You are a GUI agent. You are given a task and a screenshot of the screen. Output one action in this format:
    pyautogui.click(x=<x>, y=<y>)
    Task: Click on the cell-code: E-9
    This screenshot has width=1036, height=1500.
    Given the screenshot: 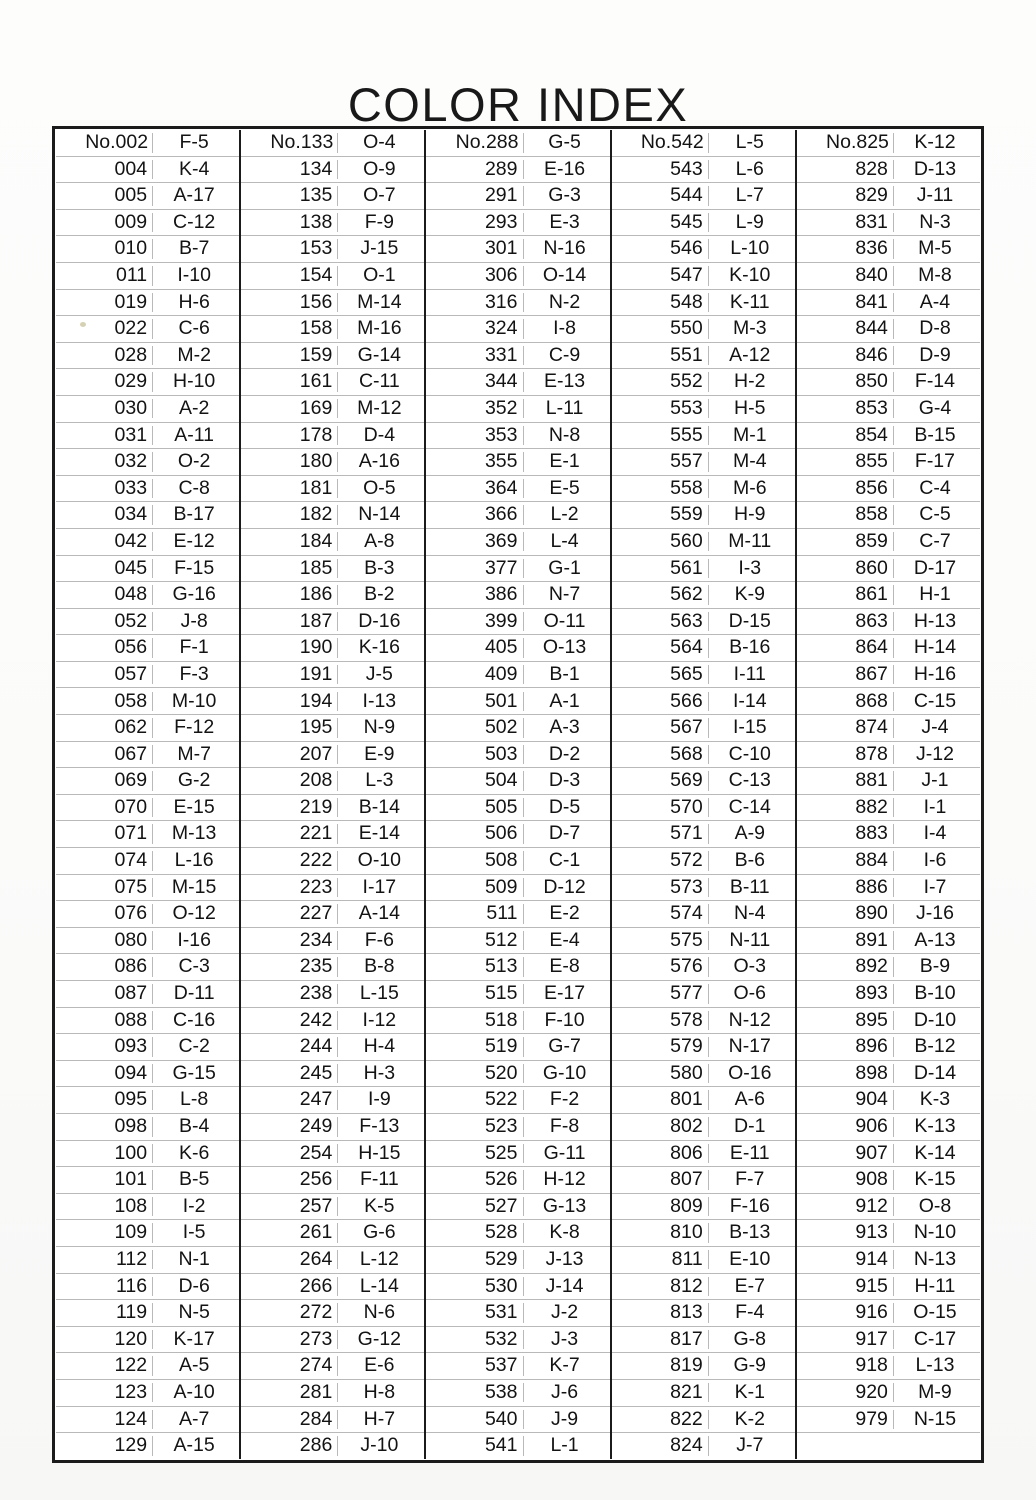 What is the action you would take?
    pyautogui.click(x=379, y=754)
    